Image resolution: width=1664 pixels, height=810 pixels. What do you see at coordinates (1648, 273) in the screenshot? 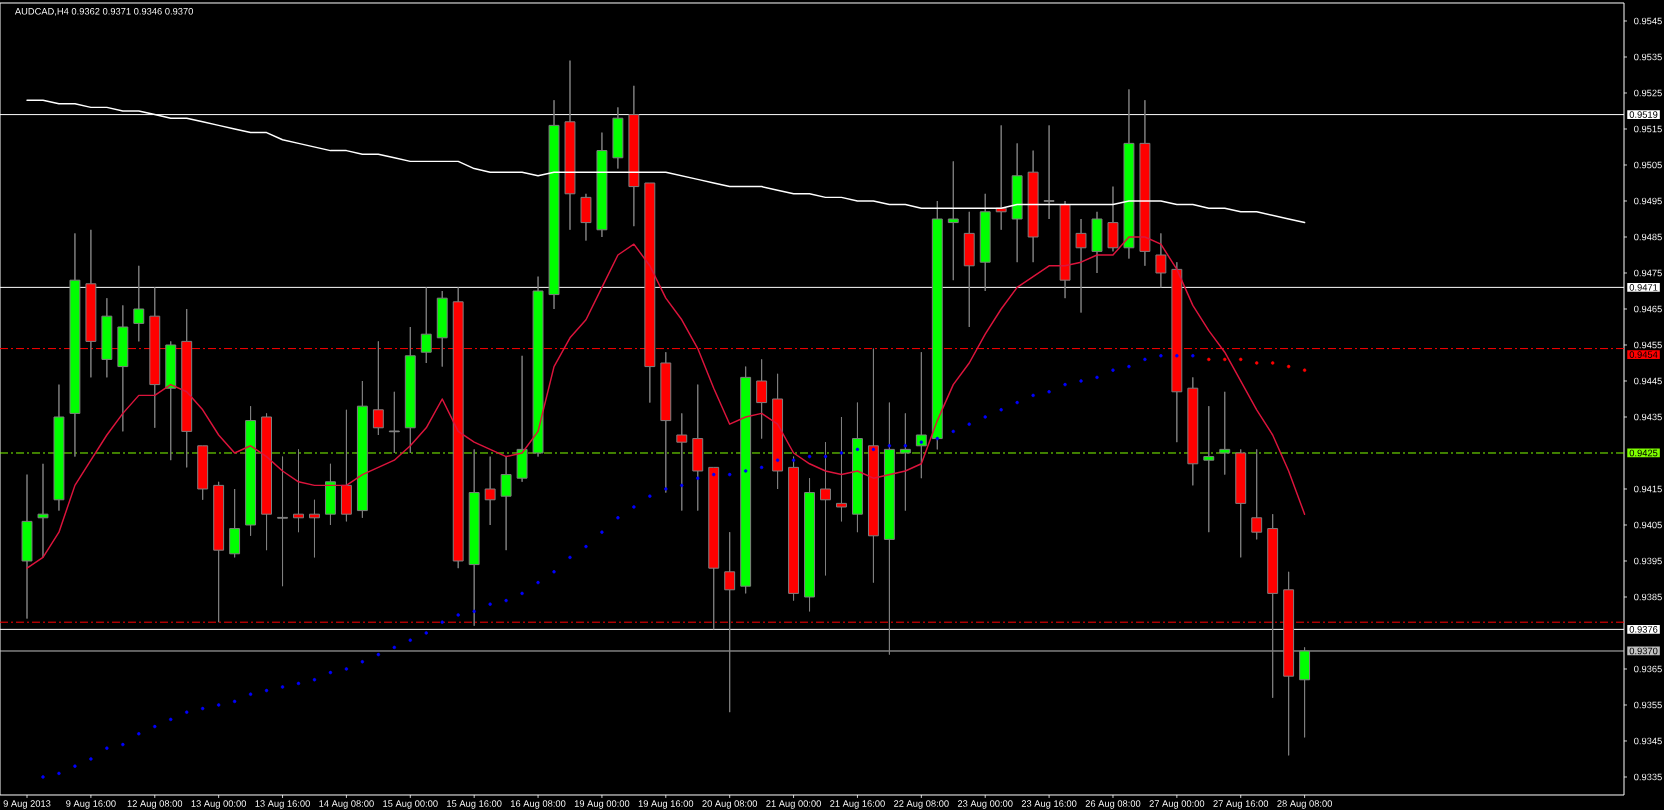
I see `y-tick-label: 0.9475` at bounding box center [1648, 273].